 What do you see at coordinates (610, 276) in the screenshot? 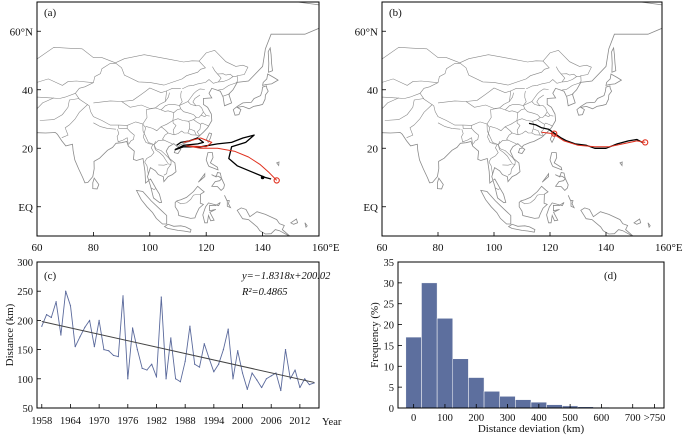
I see `panel-label-d: (d)` at bounding box center [610, 276].